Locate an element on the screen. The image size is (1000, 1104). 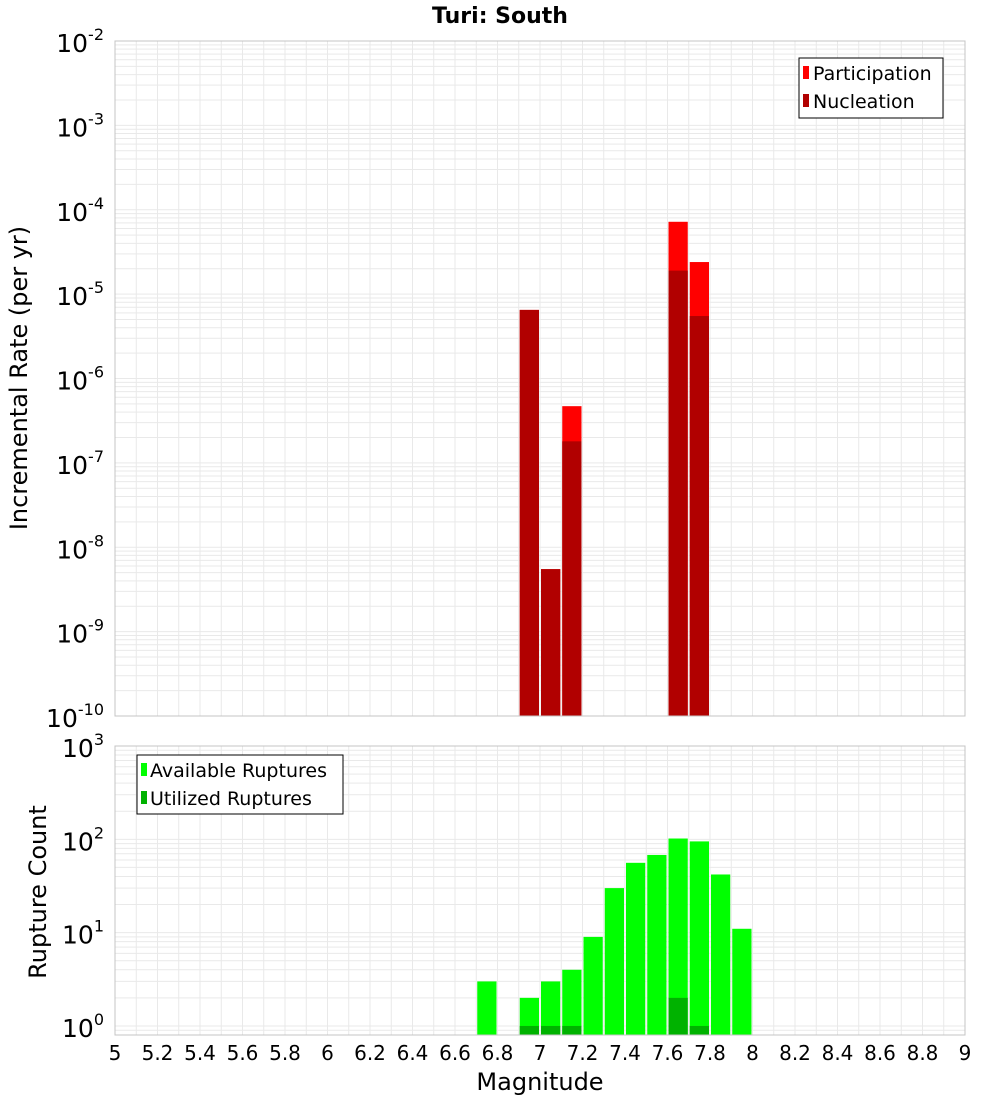
x-tick-label: 6.8 is located at coordinates (498, 1053).